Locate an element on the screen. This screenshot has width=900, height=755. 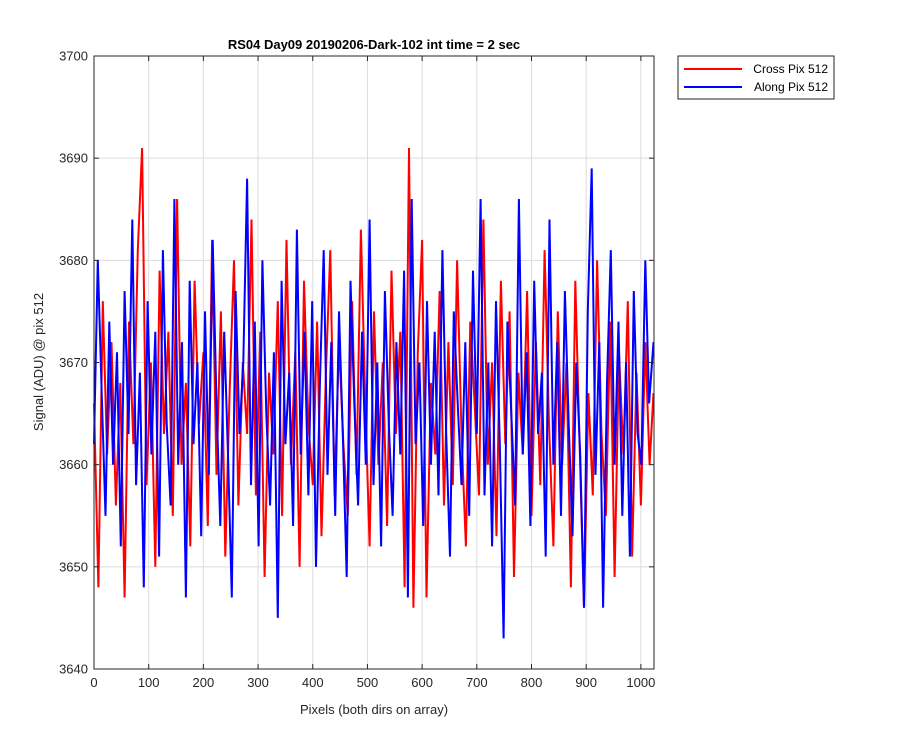
legend: Cross Pix 512 Along Pix 512 is located at coordinates (756, 77).